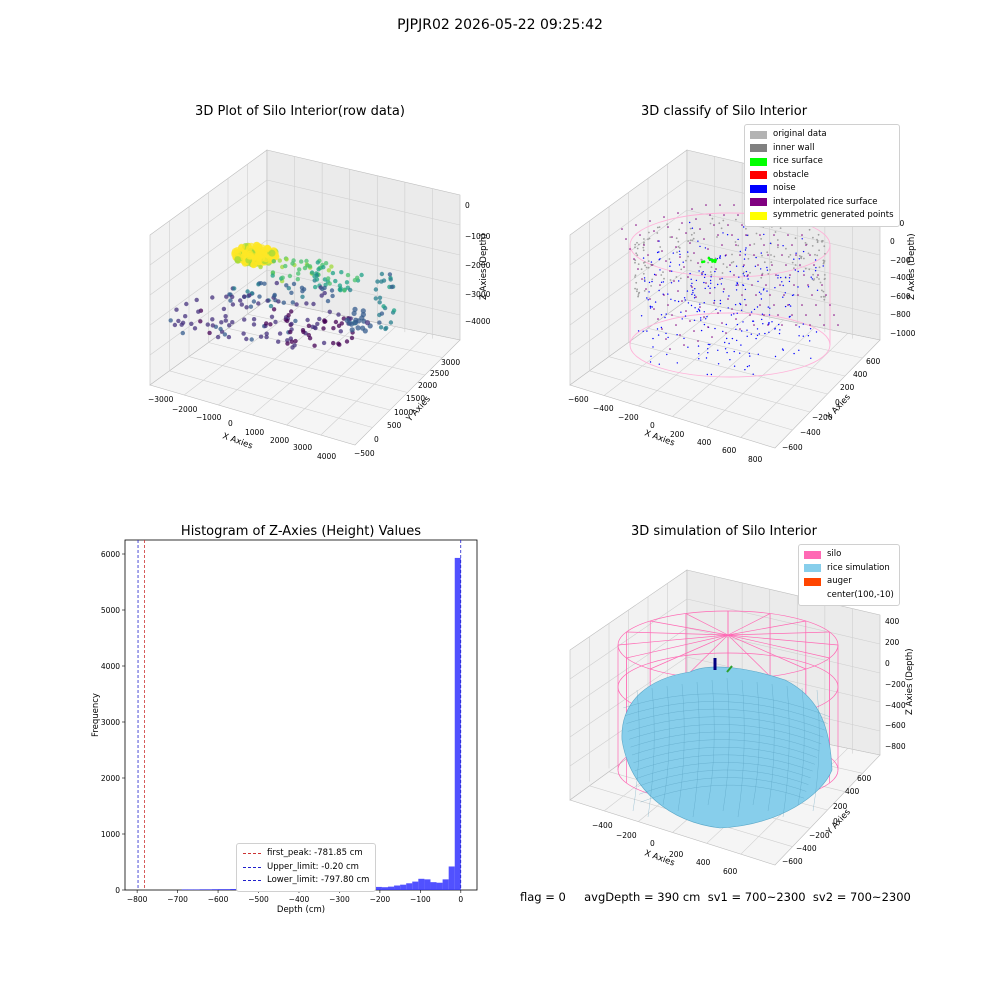 This screenshot has width=1000, height=1000. Describe the element at coordinates (860, 594) in the screenshot. I see `legend-label: center(100,-10)` at that location.